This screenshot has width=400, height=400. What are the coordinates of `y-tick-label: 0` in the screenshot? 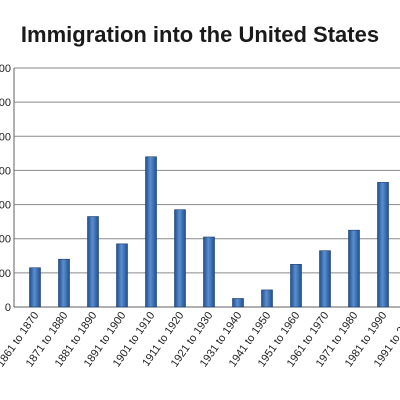 It's located at (8, 308).